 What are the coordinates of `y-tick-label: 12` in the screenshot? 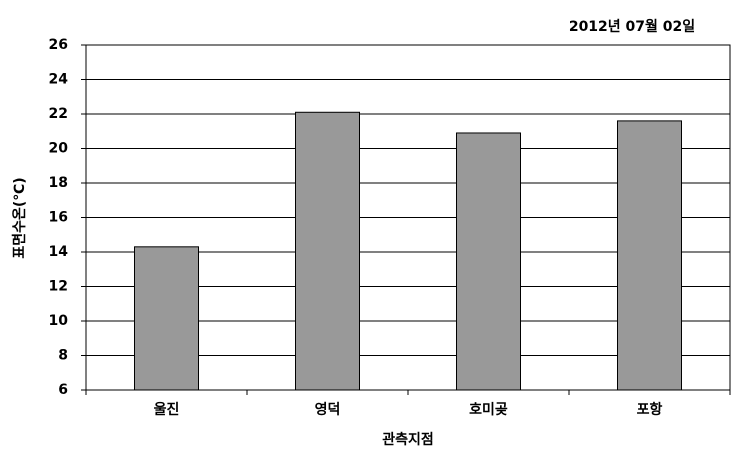 It's located at (58, 287).